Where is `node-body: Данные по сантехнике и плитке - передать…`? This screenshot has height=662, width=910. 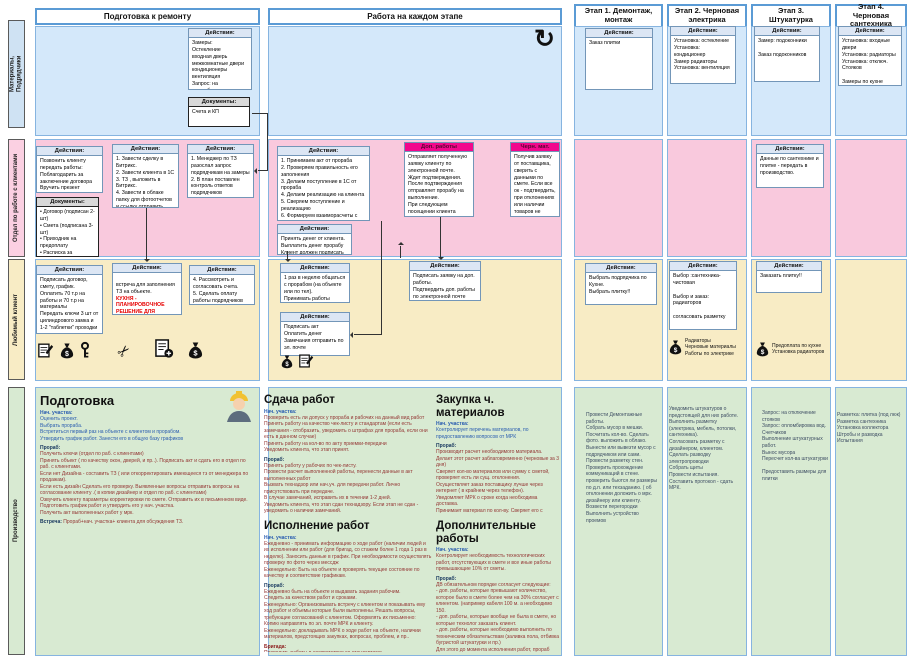 node-body: Данные по сантехнике и плитке - передать… is located at coordinates (789, 166).